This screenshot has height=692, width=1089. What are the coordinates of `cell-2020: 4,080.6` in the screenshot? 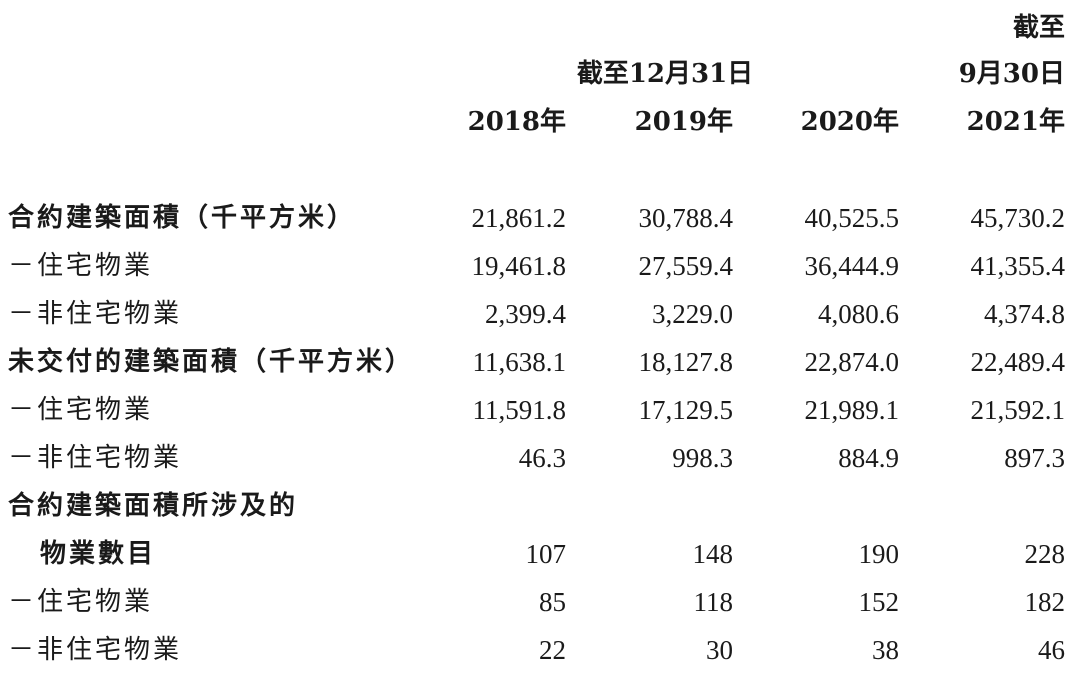 It's located at (858, 314).